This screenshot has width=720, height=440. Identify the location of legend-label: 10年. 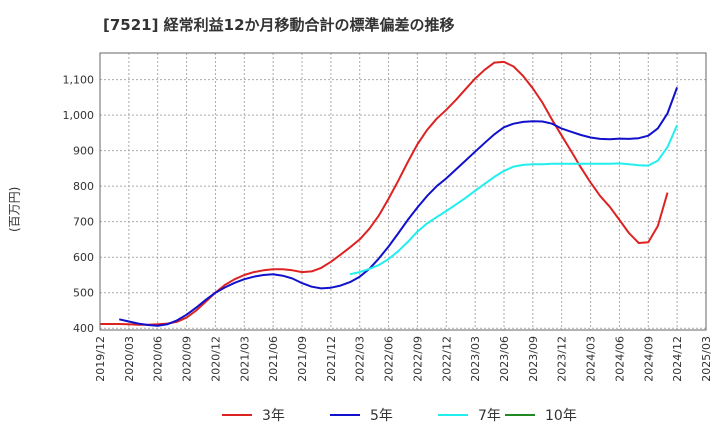
(561, 416).